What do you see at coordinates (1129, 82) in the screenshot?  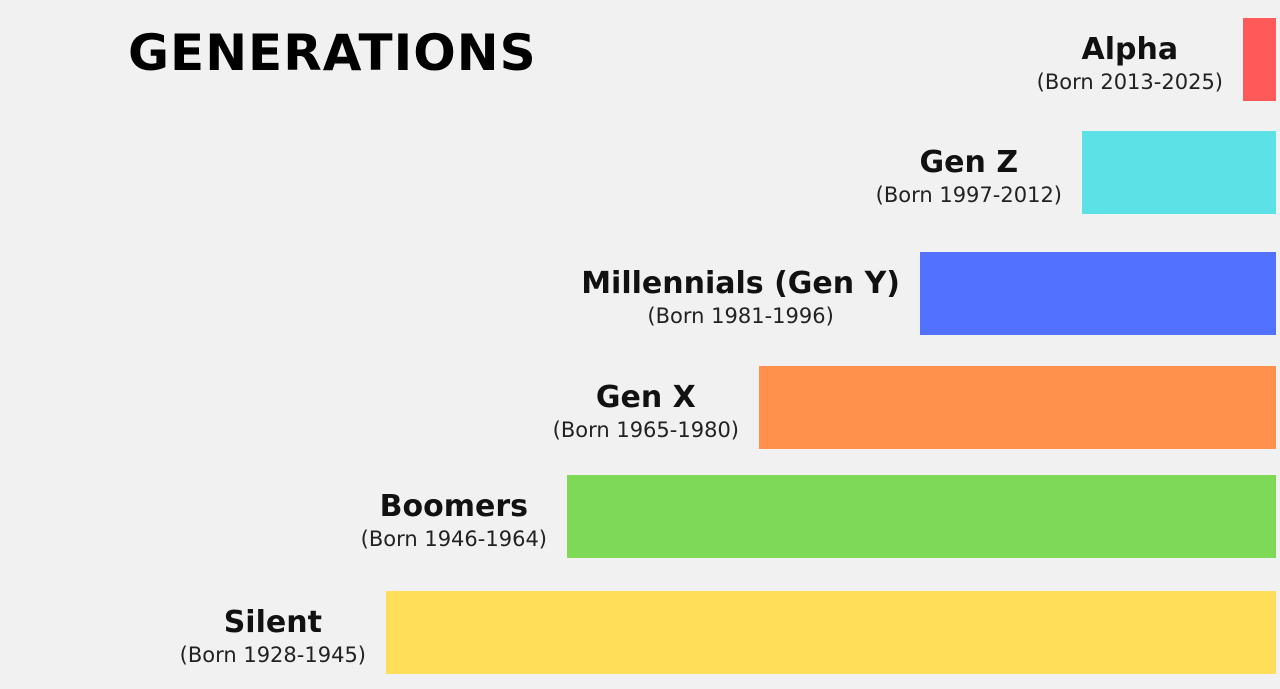 I see `birth-range-label: (Born 2013-2025)` at bounding box center [1129, 82].